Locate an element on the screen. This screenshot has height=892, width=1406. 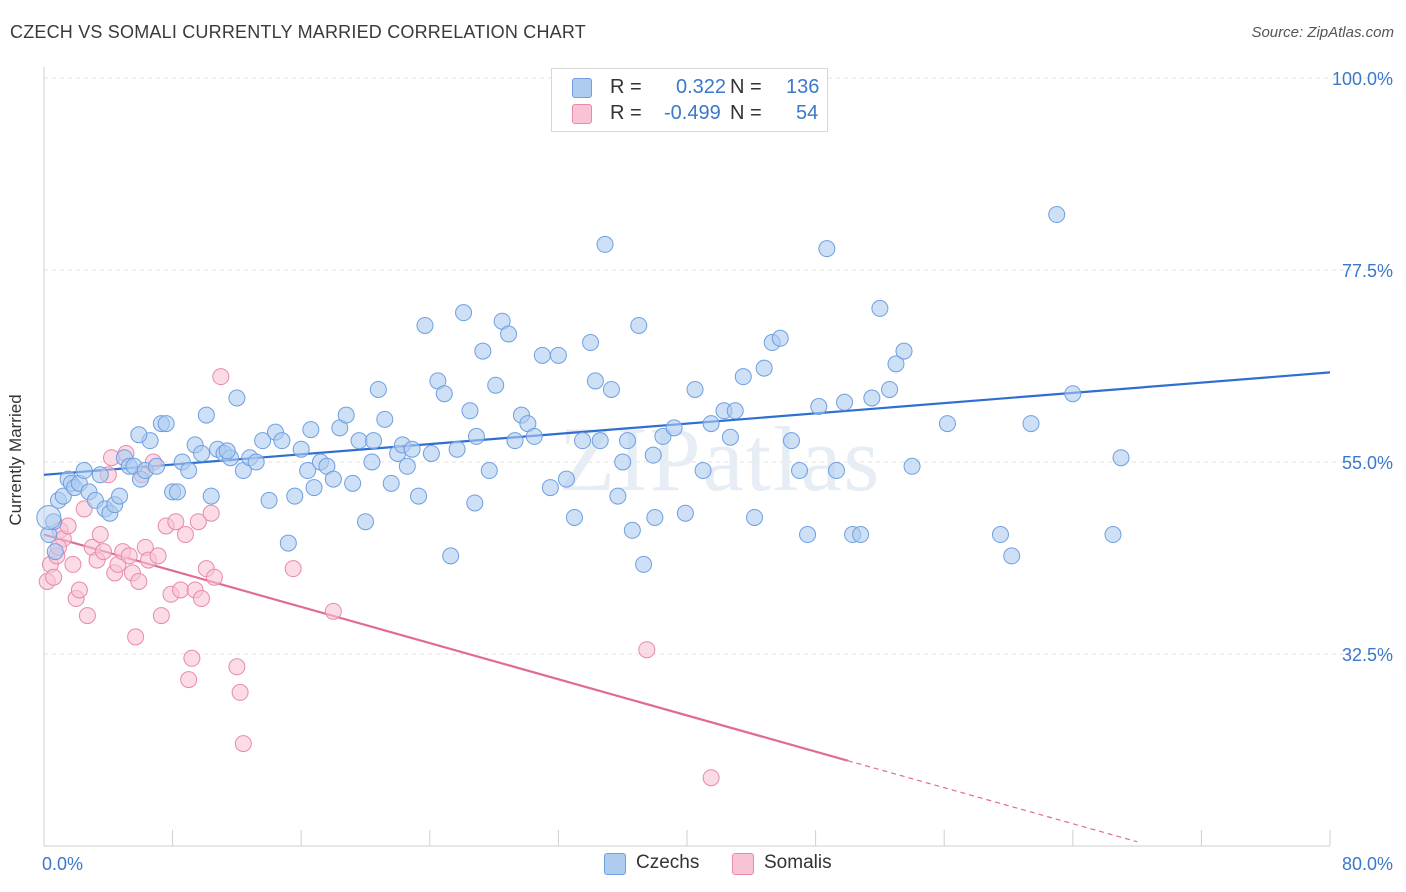
somalis-trend-extension is located at coordinates (992, 801).